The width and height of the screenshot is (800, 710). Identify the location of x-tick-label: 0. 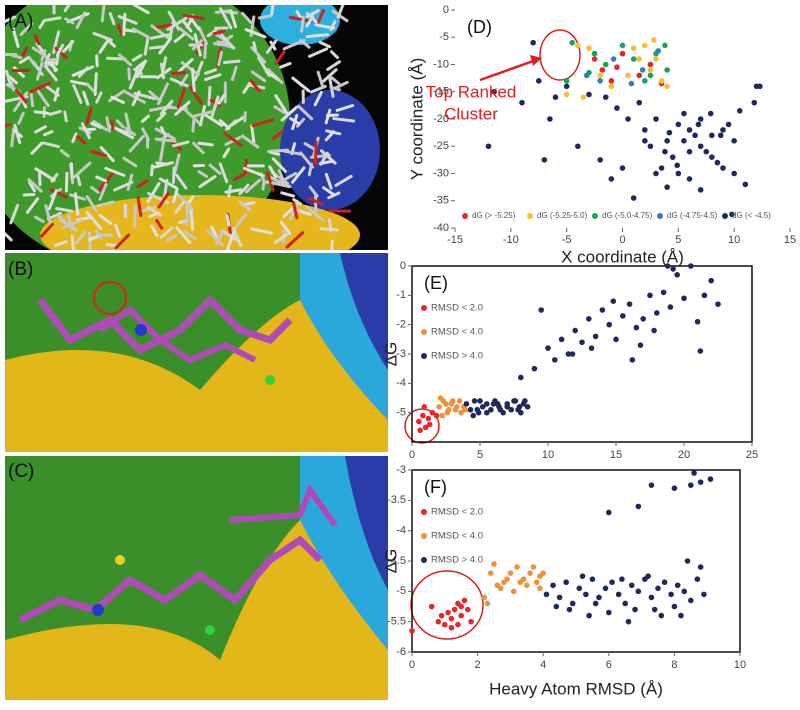
(412, 455).